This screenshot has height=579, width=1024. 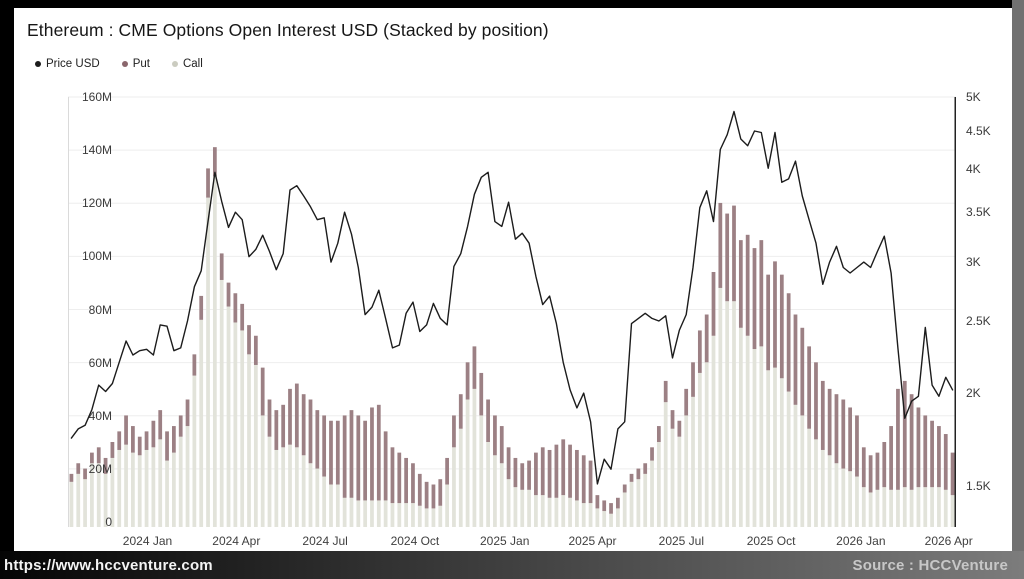 I want to click on right-axis-label: 3.5K, so click(x=978, y=212).